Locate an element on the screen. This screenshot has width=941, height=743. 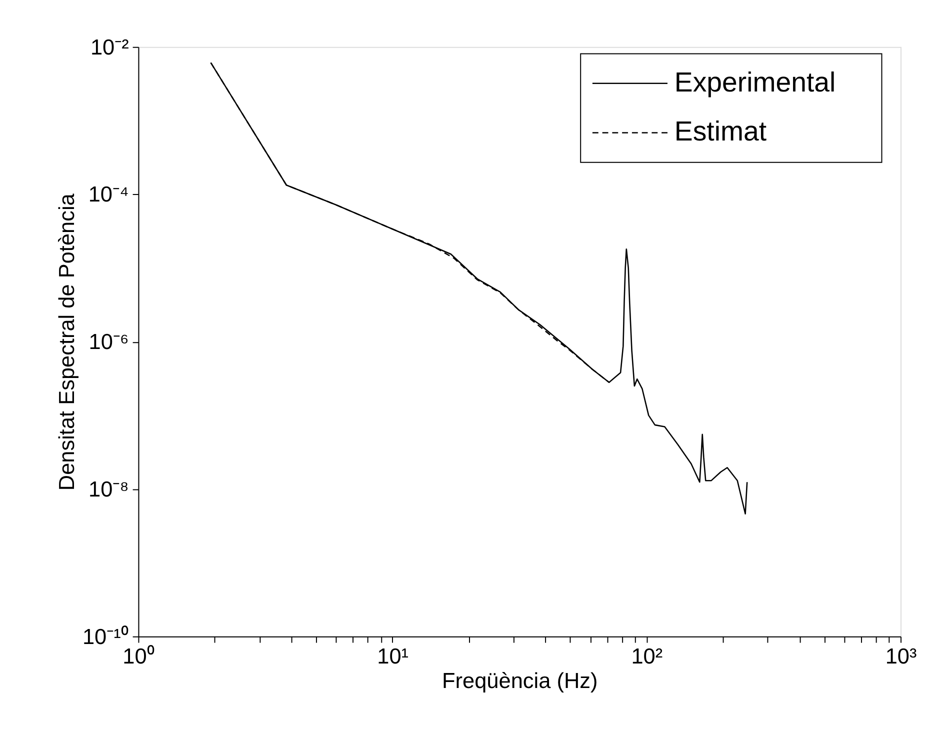
x-tick-label: 10¹ is located at coordinates (393, 656).